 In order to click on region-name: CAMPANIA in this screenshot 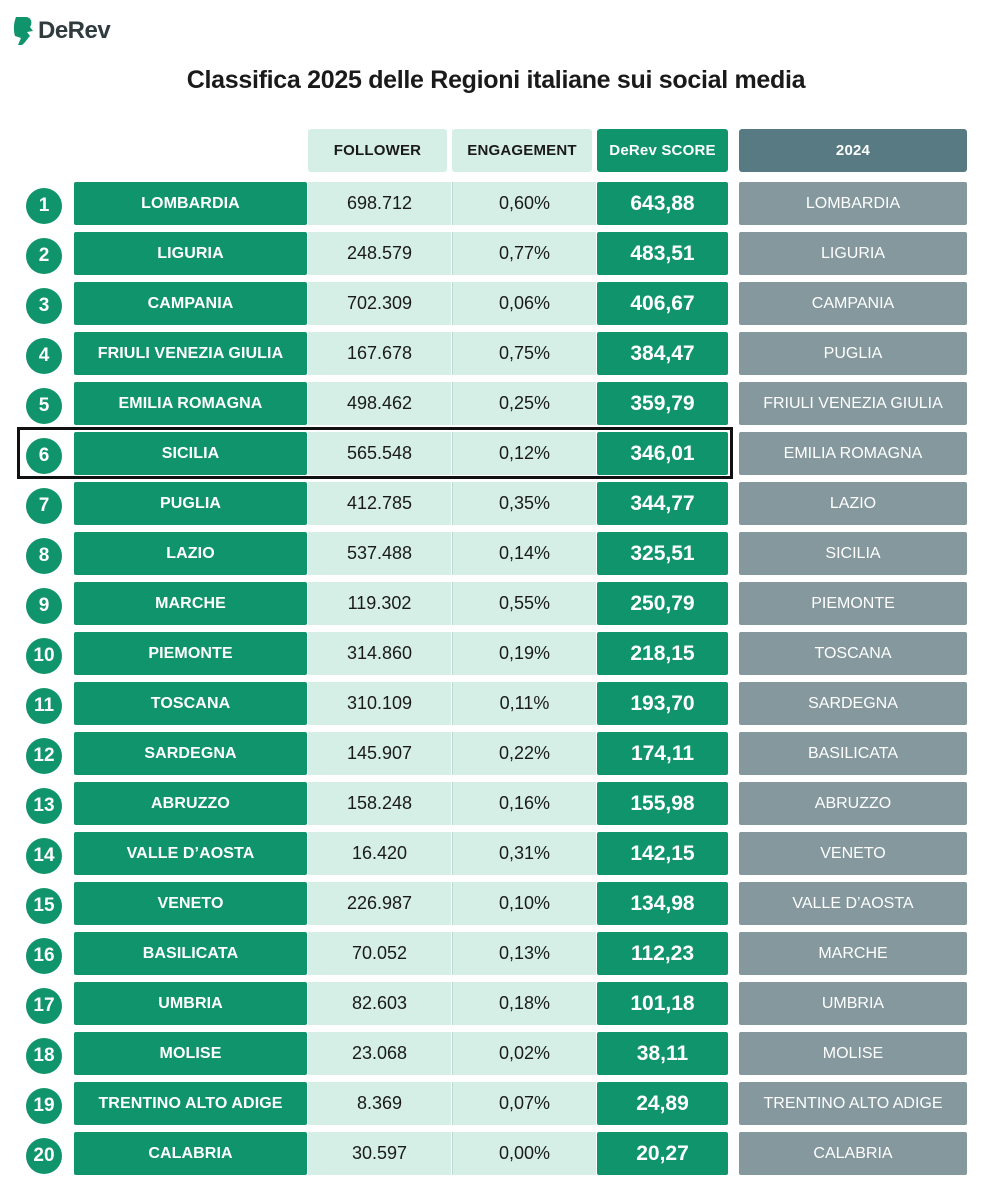, I will do `click(190, 303)`.